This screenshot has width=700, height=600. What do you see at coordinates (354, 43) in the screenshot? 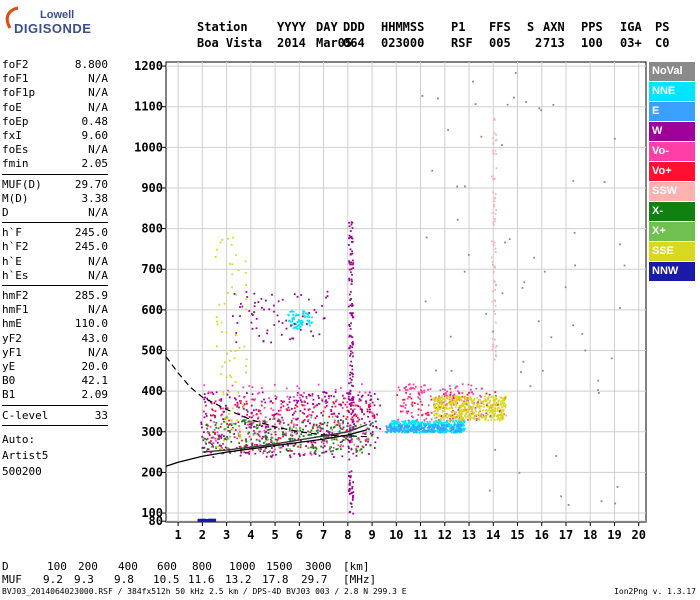
I see `header-value-ddd: 064` at bounding box center [354, 43].